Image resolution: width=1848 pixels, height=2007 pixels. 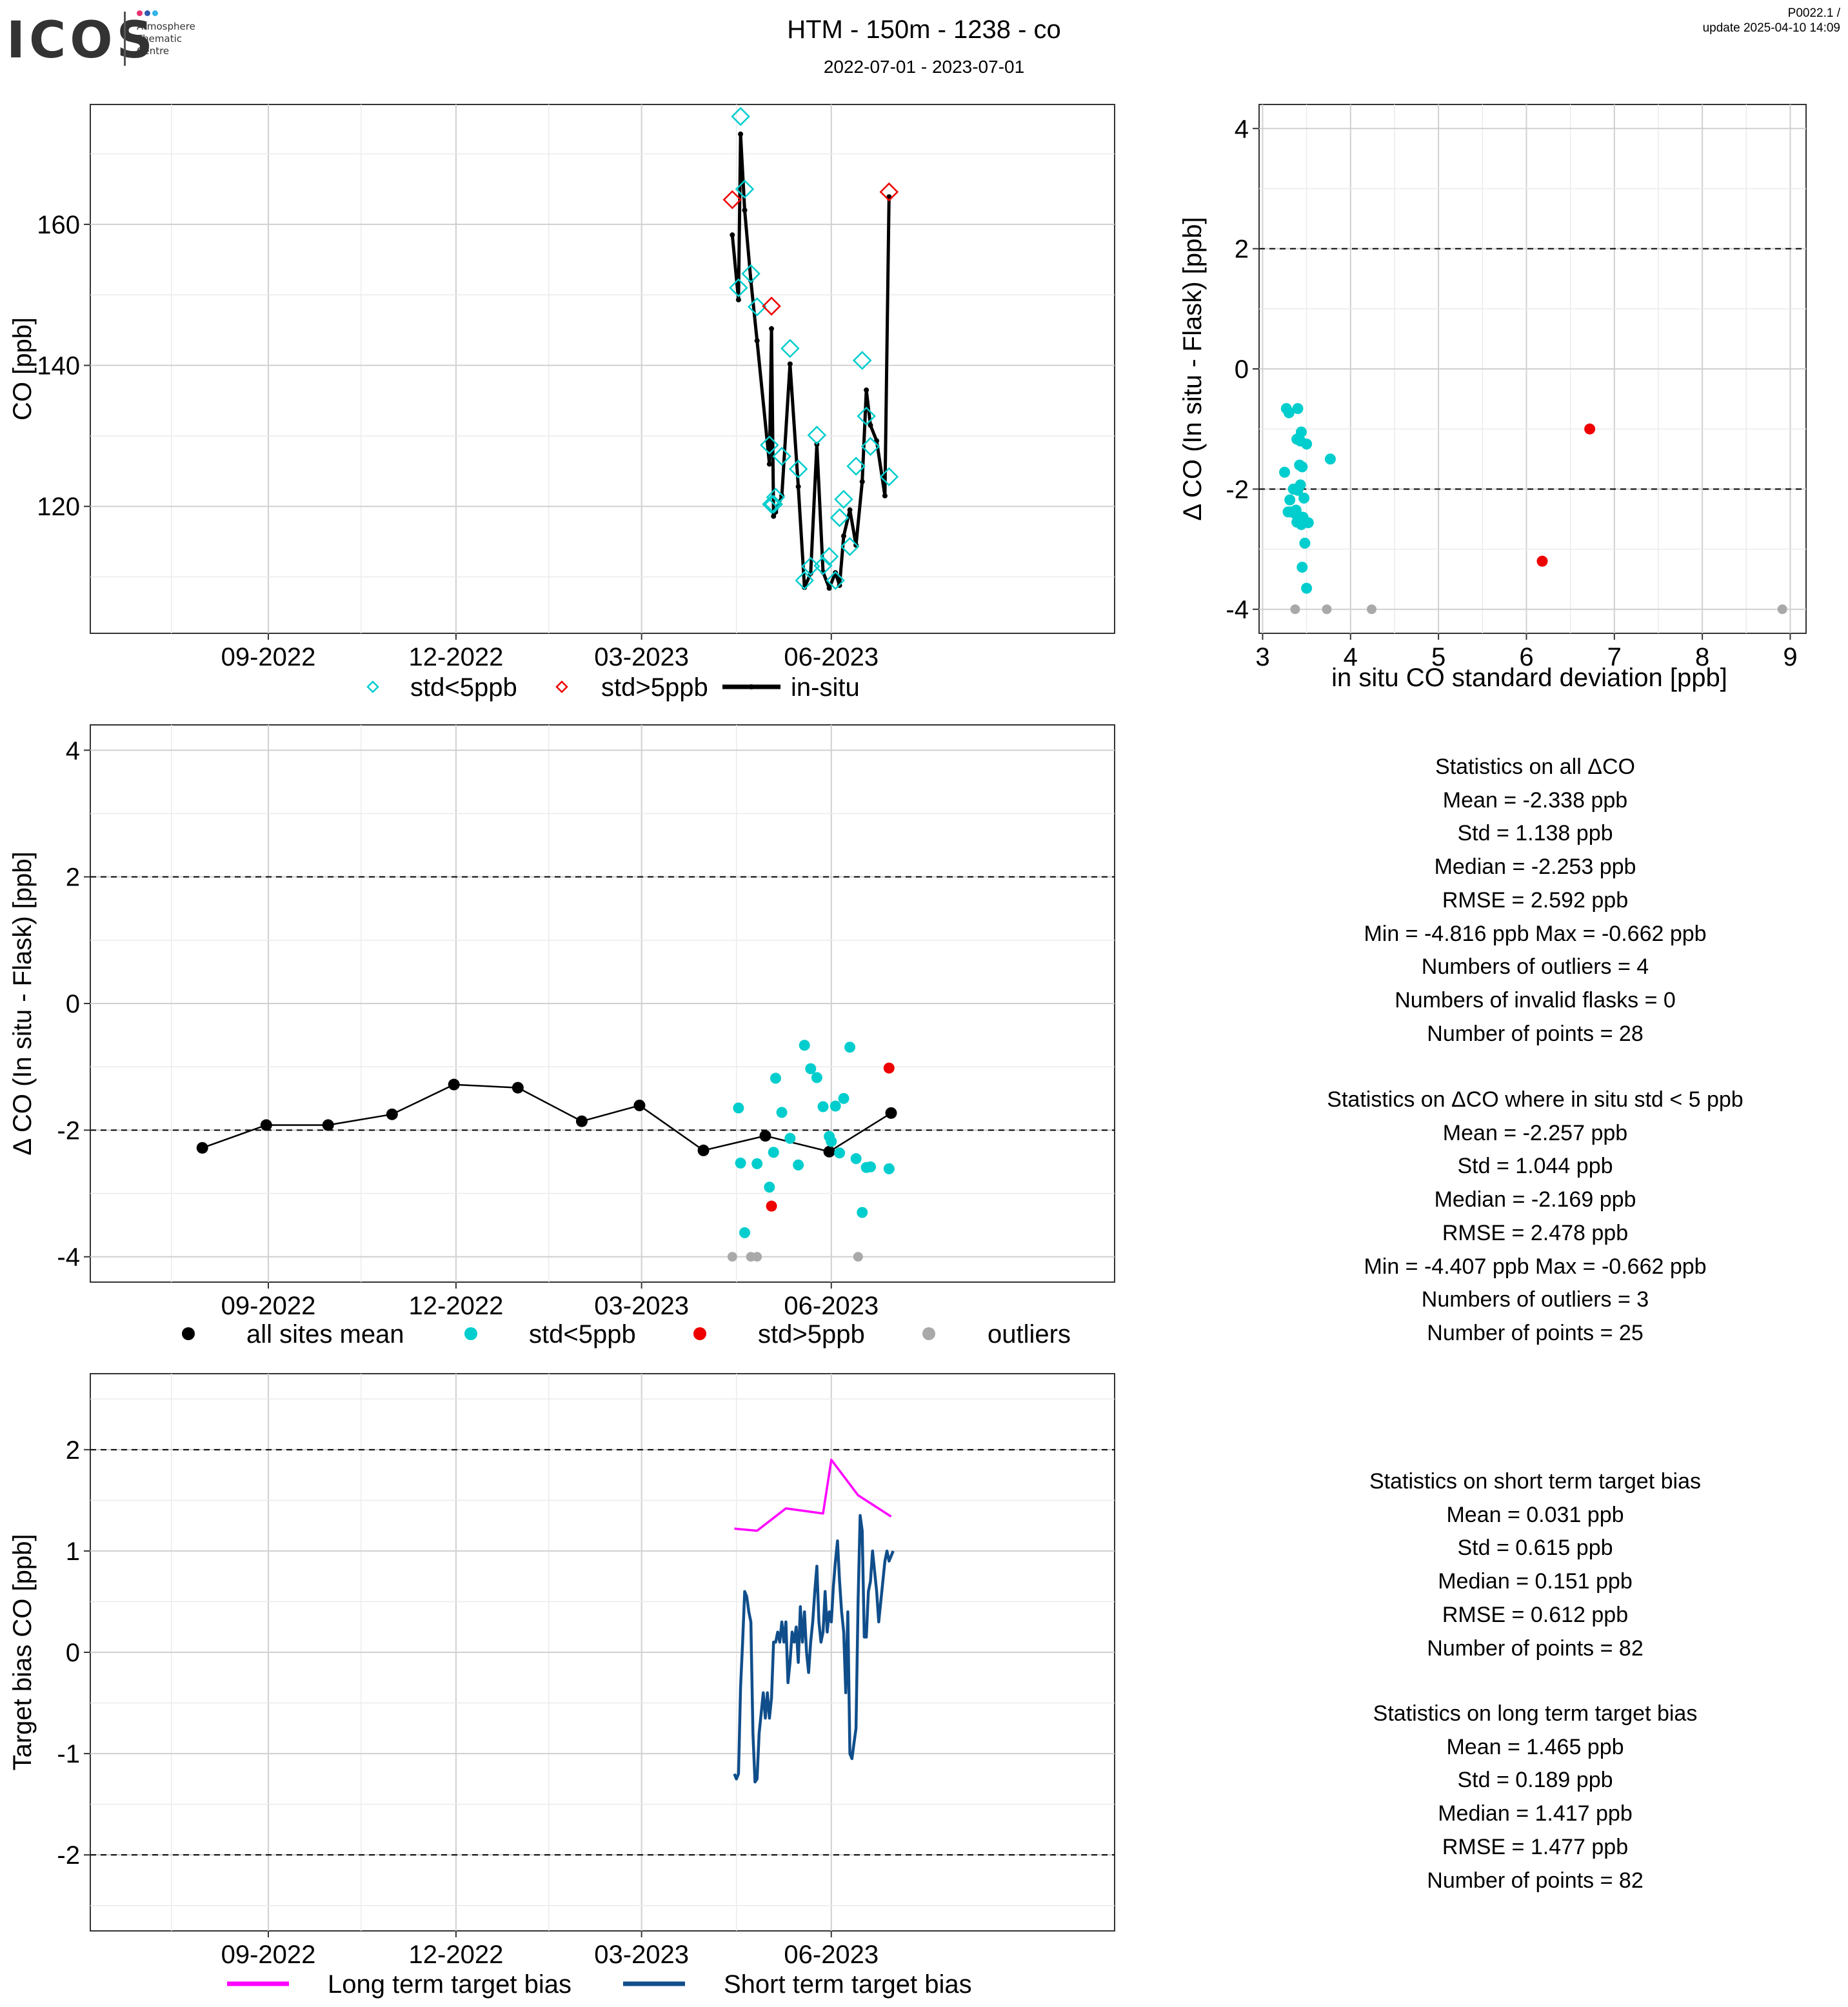 What do you see at coordinates (59, 507) in the screenshot?
I see `y-tick-label: 120` at bounding box center [59, 507].